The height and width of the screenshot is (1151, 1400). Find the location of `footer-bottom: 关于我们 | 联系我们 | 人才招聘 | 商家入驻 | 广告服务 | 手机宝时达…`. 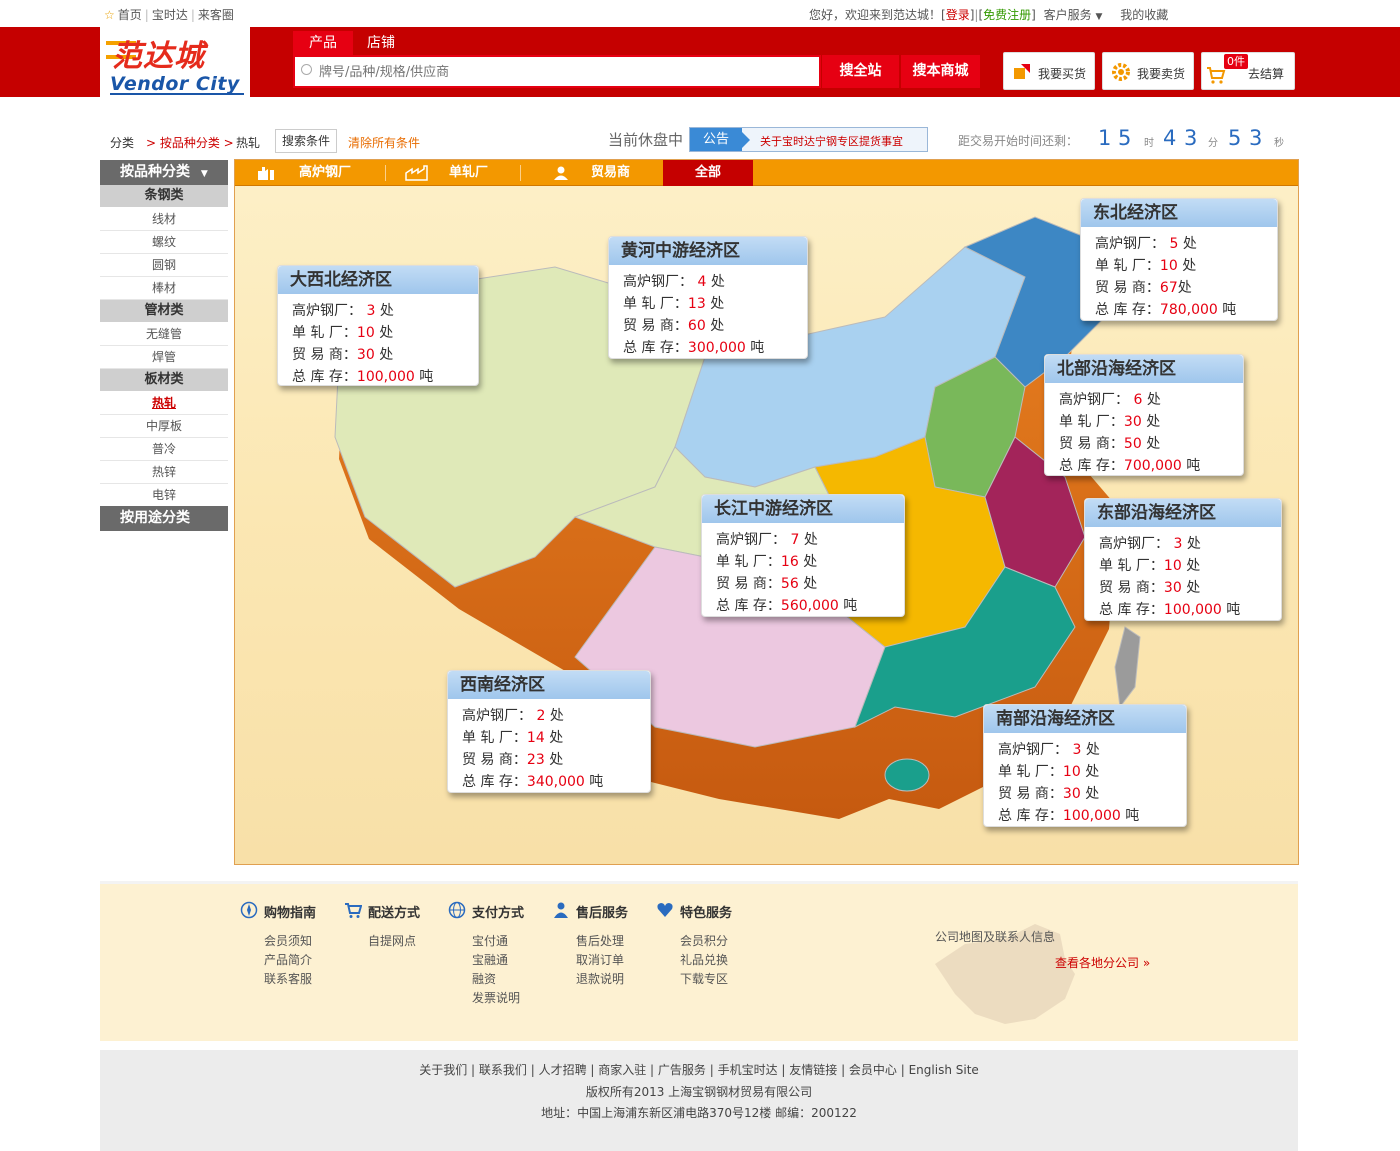

footer-bottom: 关于我们 | 联系我们 | 人才招聘 | 商家入驻 | 广告服务 | 手机宝时达… is located at coordinates (699, 1100).